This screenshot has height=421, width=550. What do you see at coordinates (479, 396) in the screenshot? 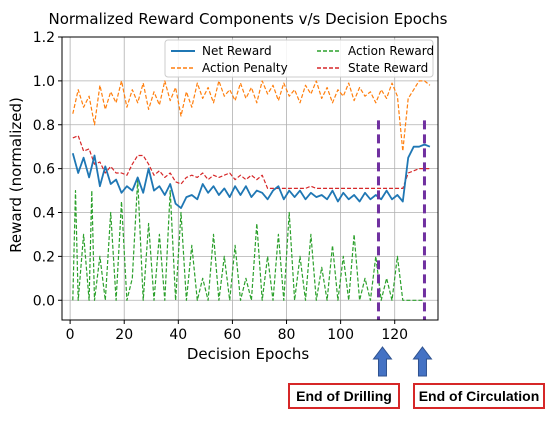
I see `end-of-circulation-callout: End of Circulation` at bounding box center [479, 396].